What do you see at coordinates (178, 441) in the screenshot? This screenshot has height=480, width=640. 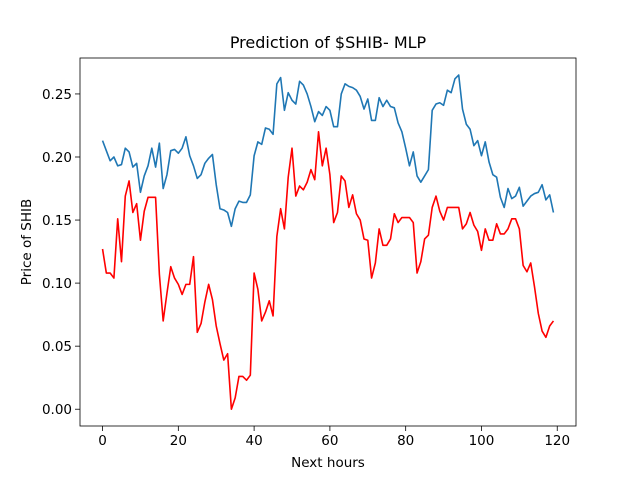 I see `x-tick-label: 20` at bounding box center [178, 441].